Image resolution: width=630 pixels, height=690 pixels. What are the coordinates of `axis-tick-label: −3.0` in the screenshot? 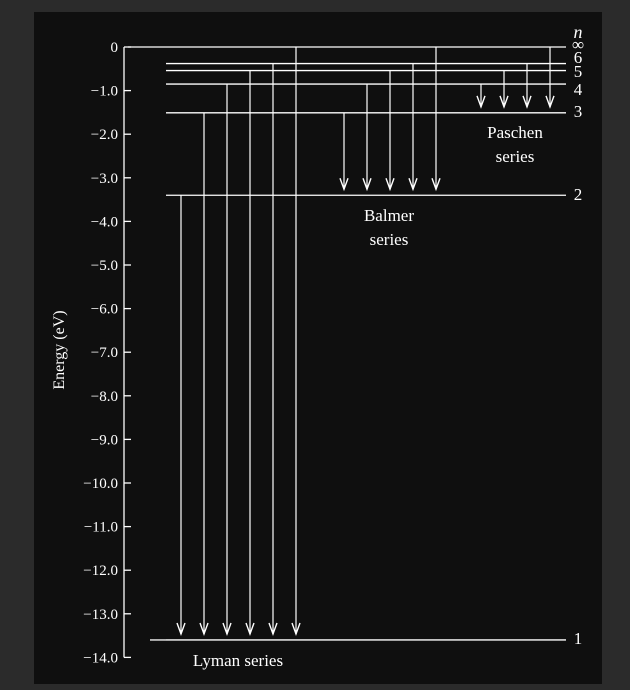 It's located at (104, 179).